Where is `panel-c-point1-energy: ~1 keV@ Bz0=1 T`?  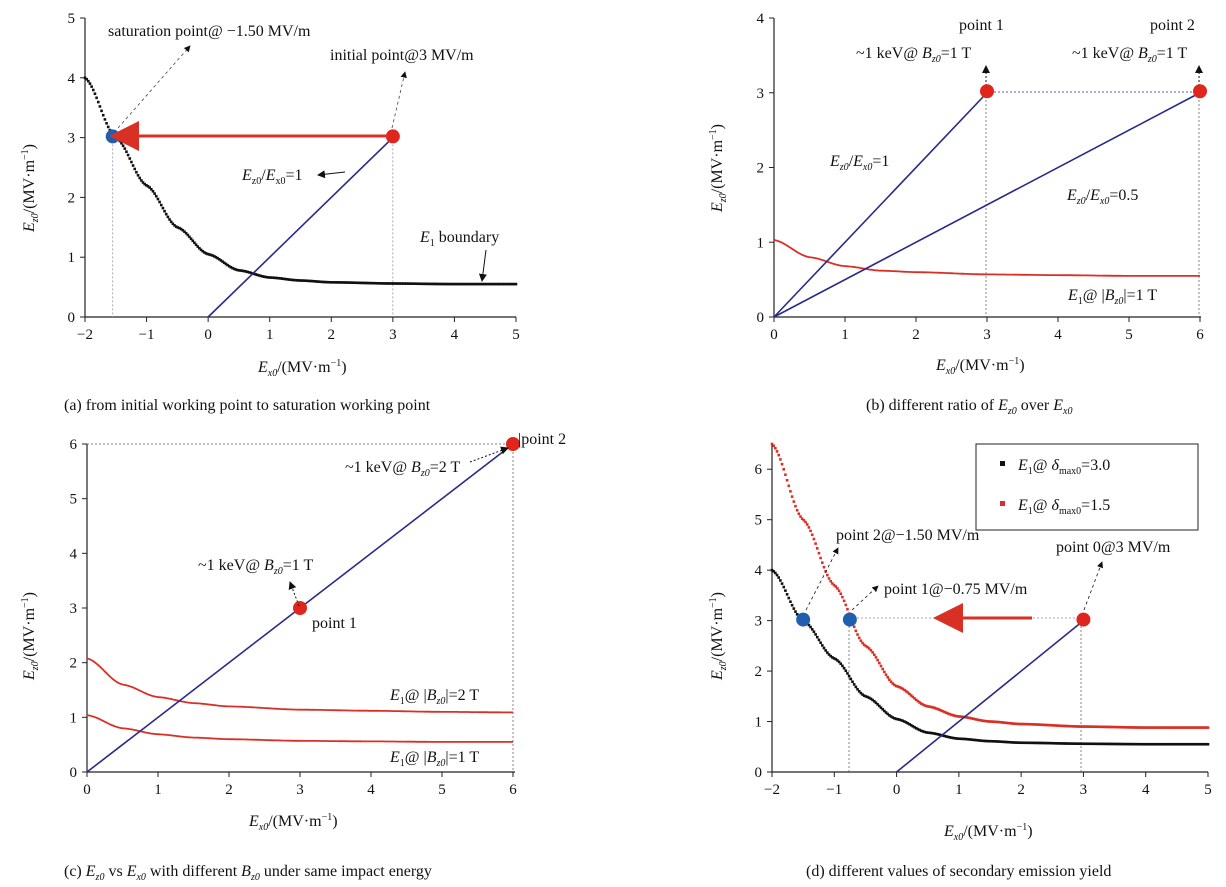 panel-c-point1-energy: ~1 keV@ Bz0=1 T is located at coordinates (255, 567).